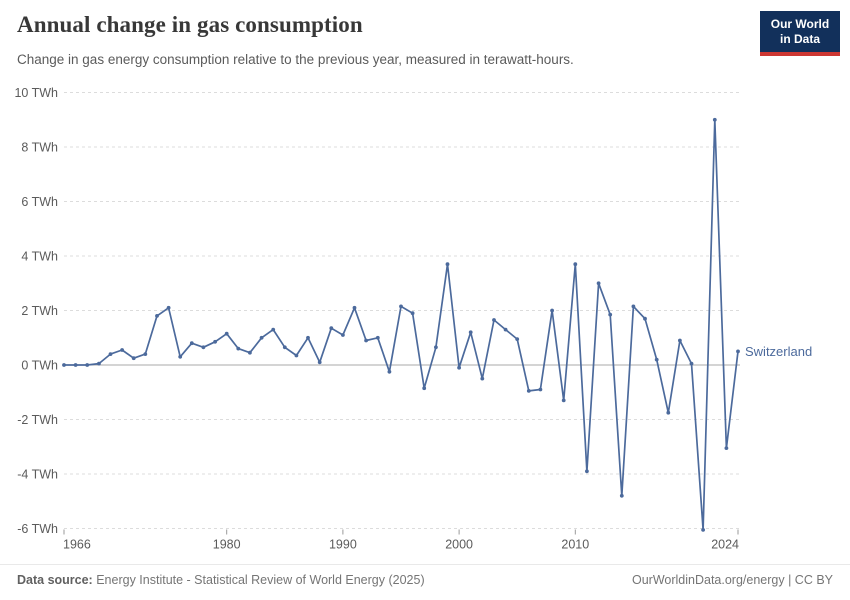 The width and height of the screenshot is (850, 600). Describe the element at coordinates (552, 310) in the screenshot. I see `data-point-2008` at that location.